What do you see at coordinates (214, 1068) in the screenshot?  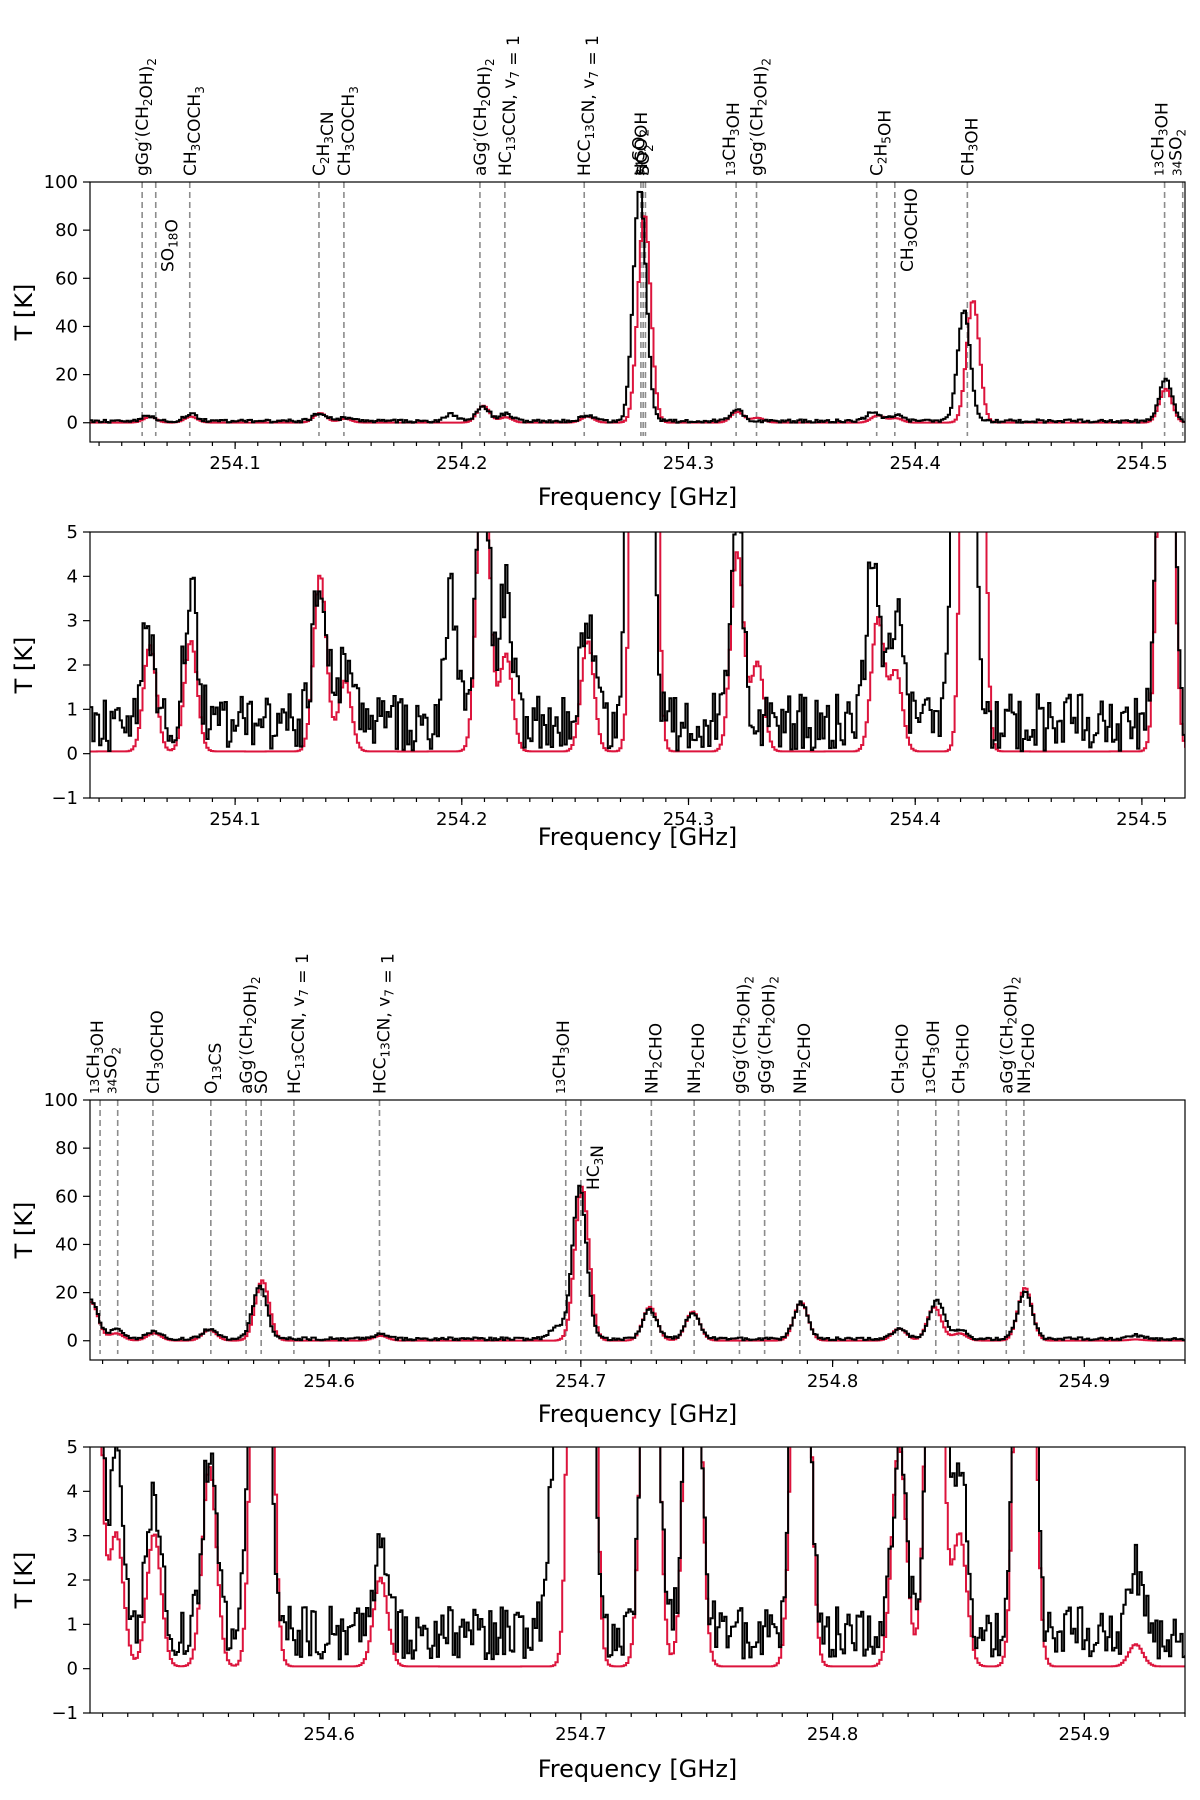 I see `line-id-label: O13CS` at bounding box center [214, 1068].